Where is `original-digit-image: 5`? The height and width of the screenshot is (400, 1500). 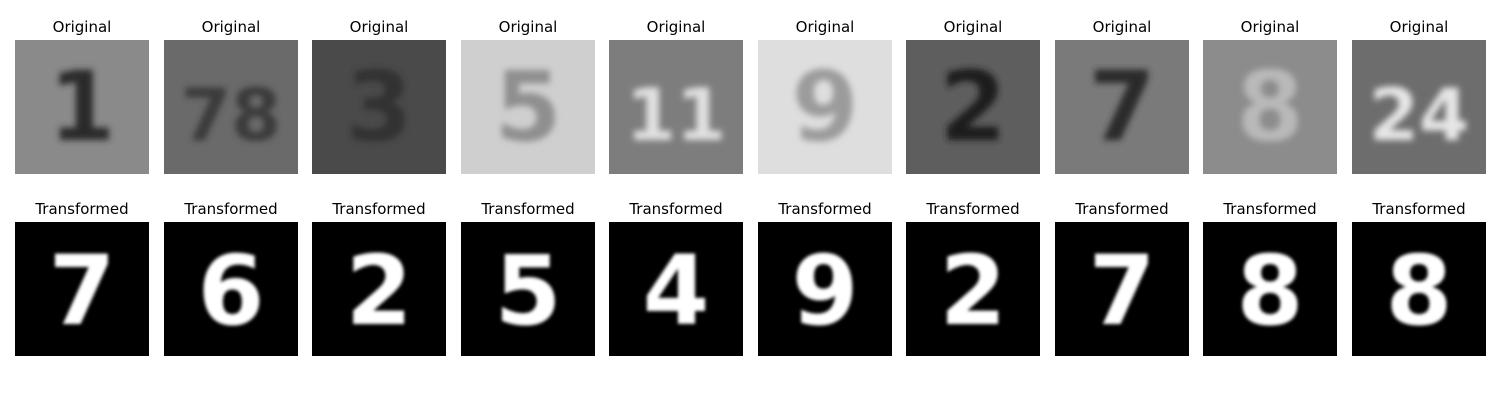 original-digit-image: 5 is located at coordinates (528, 107).